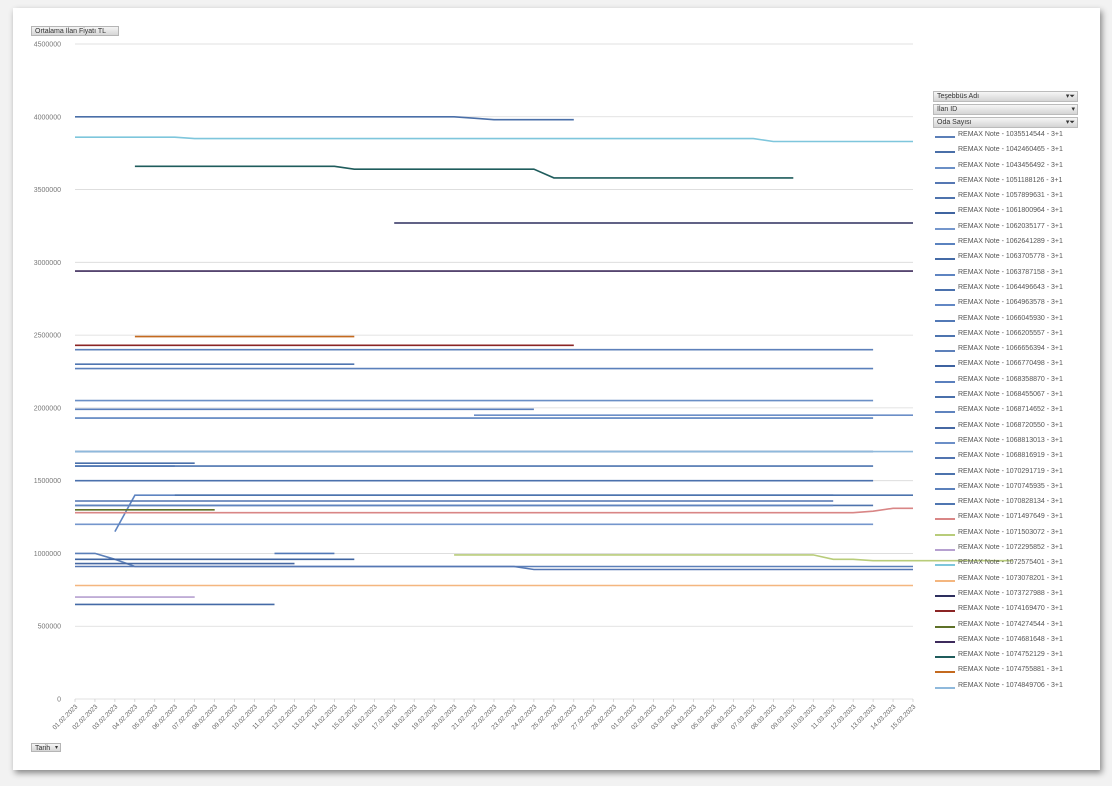  I want to click on legend-entry: REMAX Note - 1062641289 - 3+1, so click(1005, 244).